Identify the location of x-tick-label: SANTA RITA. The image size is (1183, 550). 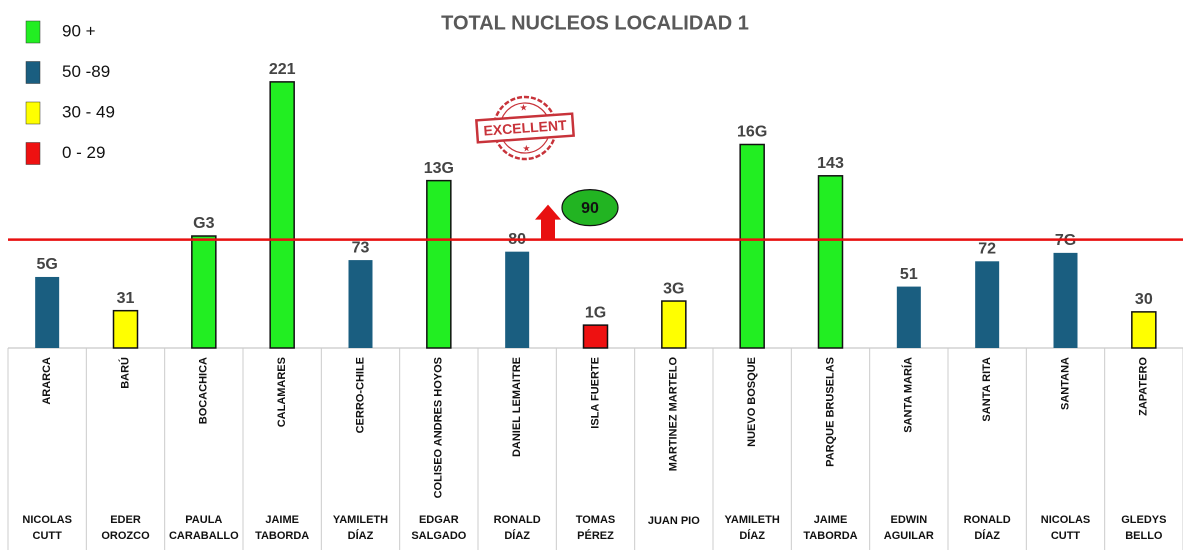
(987, 389).